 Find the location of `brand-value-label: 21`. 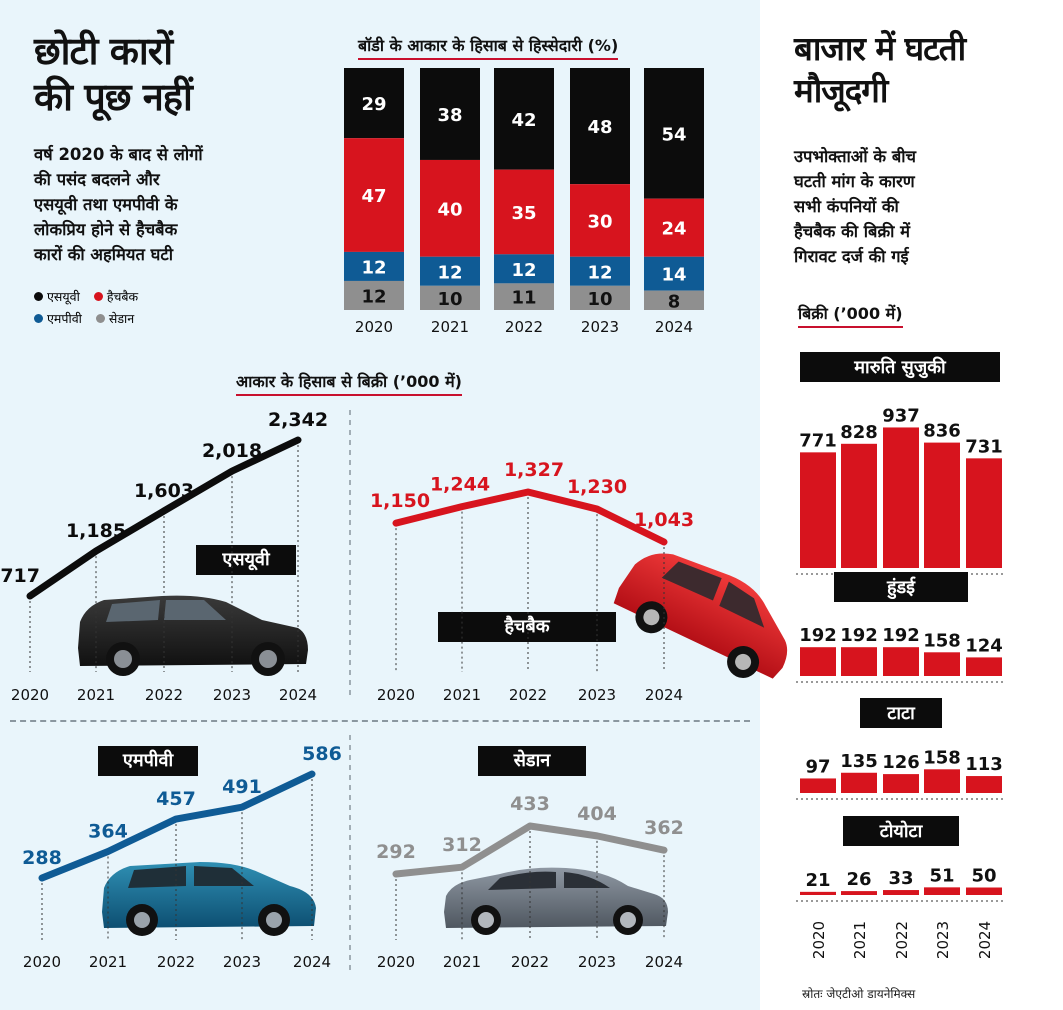

brand-value-label: 21 is located at coordinates (817, 880).